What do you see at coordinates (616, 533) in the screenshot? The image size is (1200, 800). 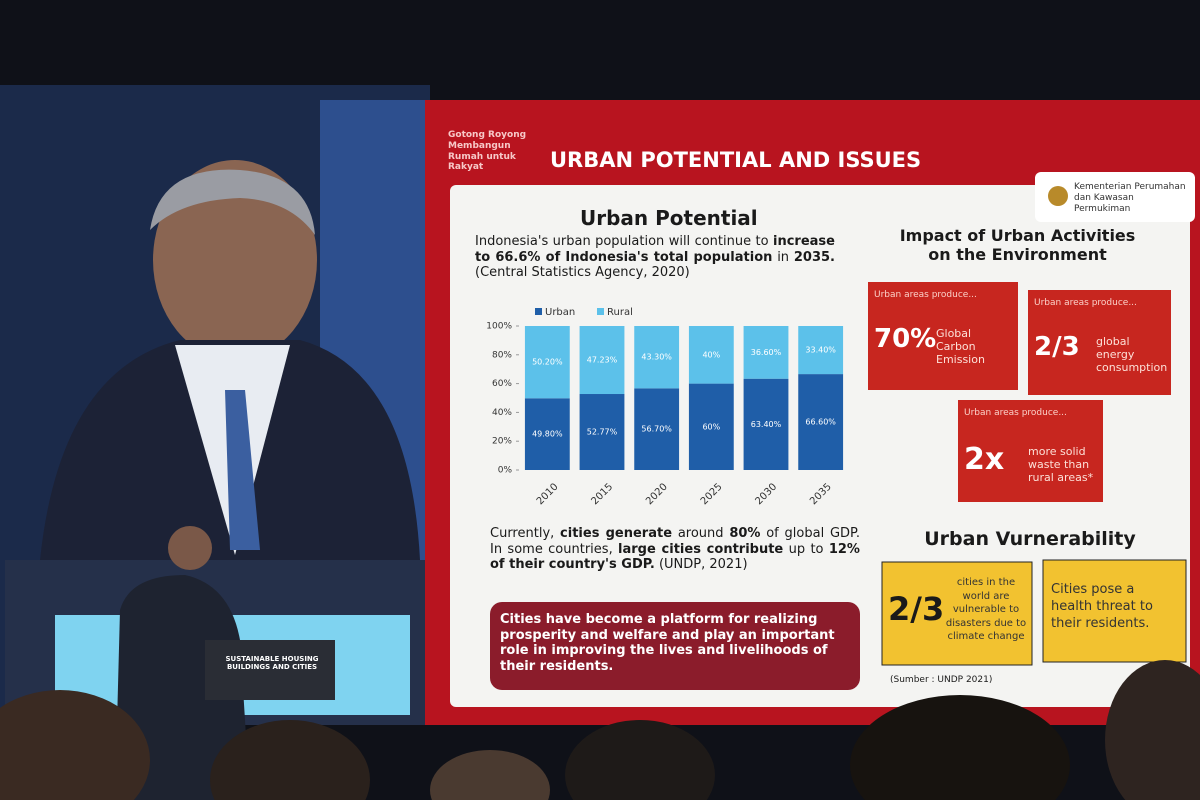 I see `text-run: cities generate` at bounding box center [616, 533].